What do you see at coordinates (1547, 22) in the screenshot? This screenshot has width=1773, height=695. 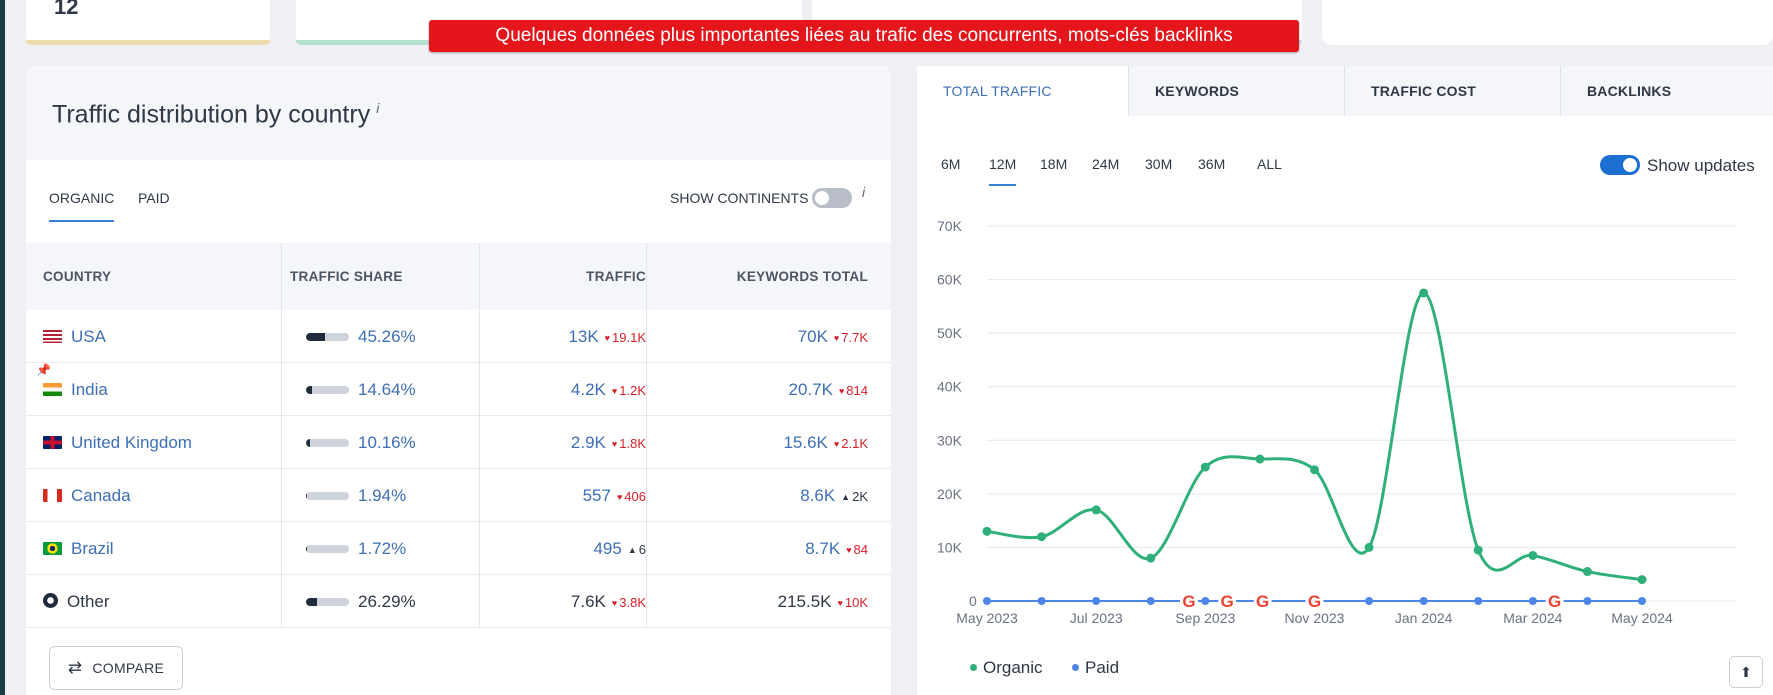 I see `metric-card` at bounding box center [1547, 22].